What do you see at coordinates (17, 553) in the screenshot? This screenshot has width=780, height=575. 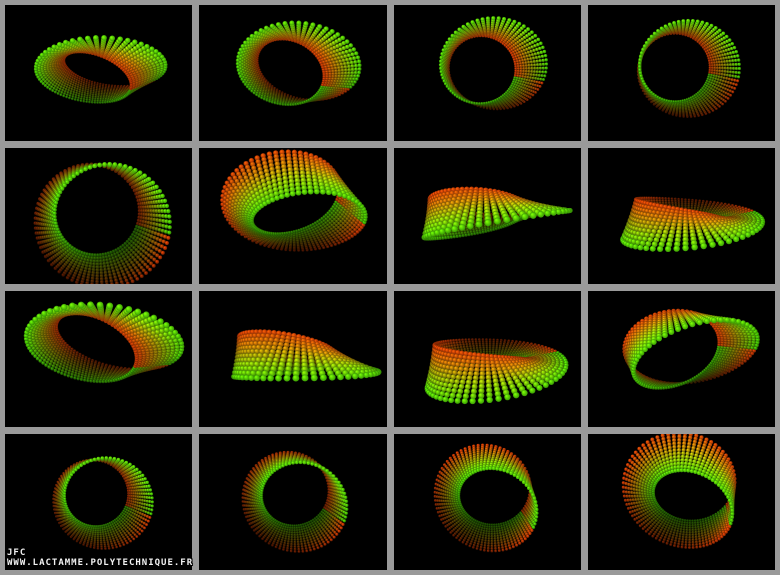 I see `watermark-author: JFC` at bounding box center [17, 553].